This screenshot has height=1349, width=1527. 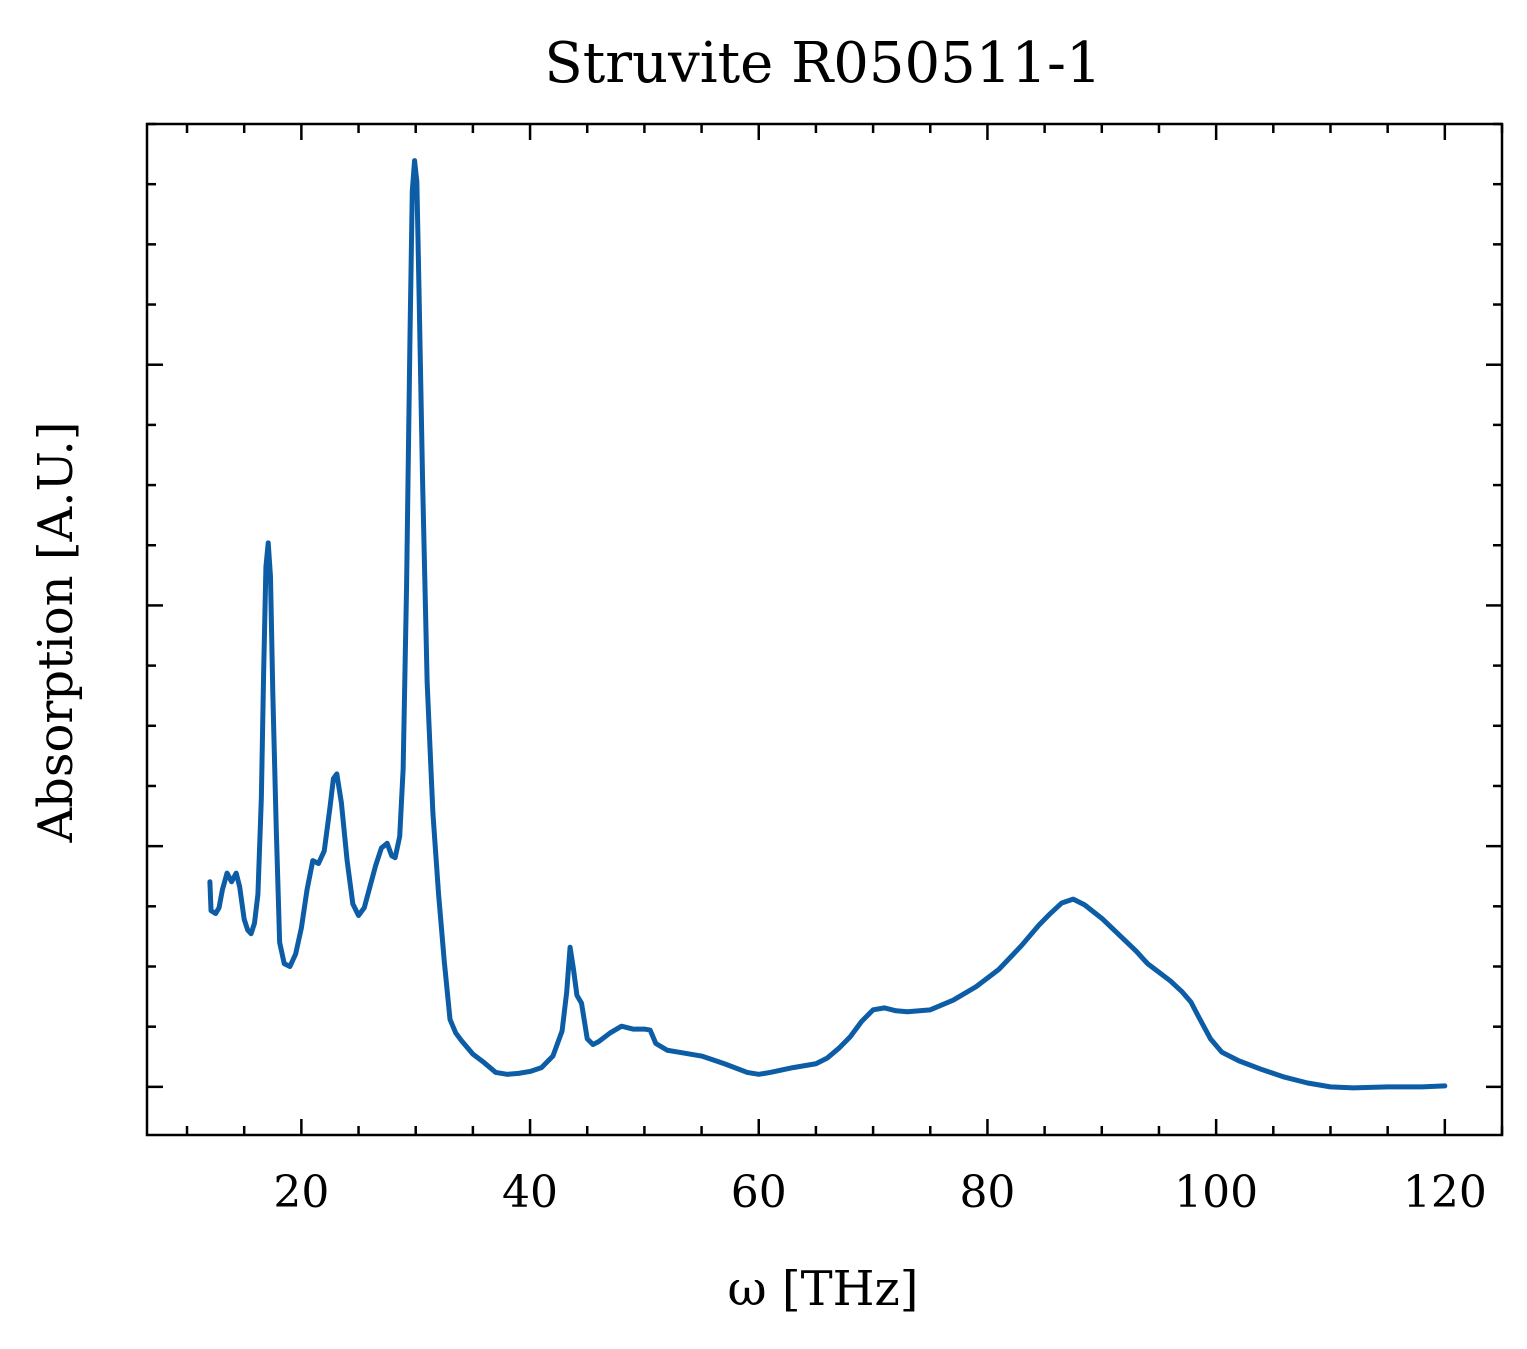 I want to click on x-tick-label: 40, so click(x=530, y=1192).